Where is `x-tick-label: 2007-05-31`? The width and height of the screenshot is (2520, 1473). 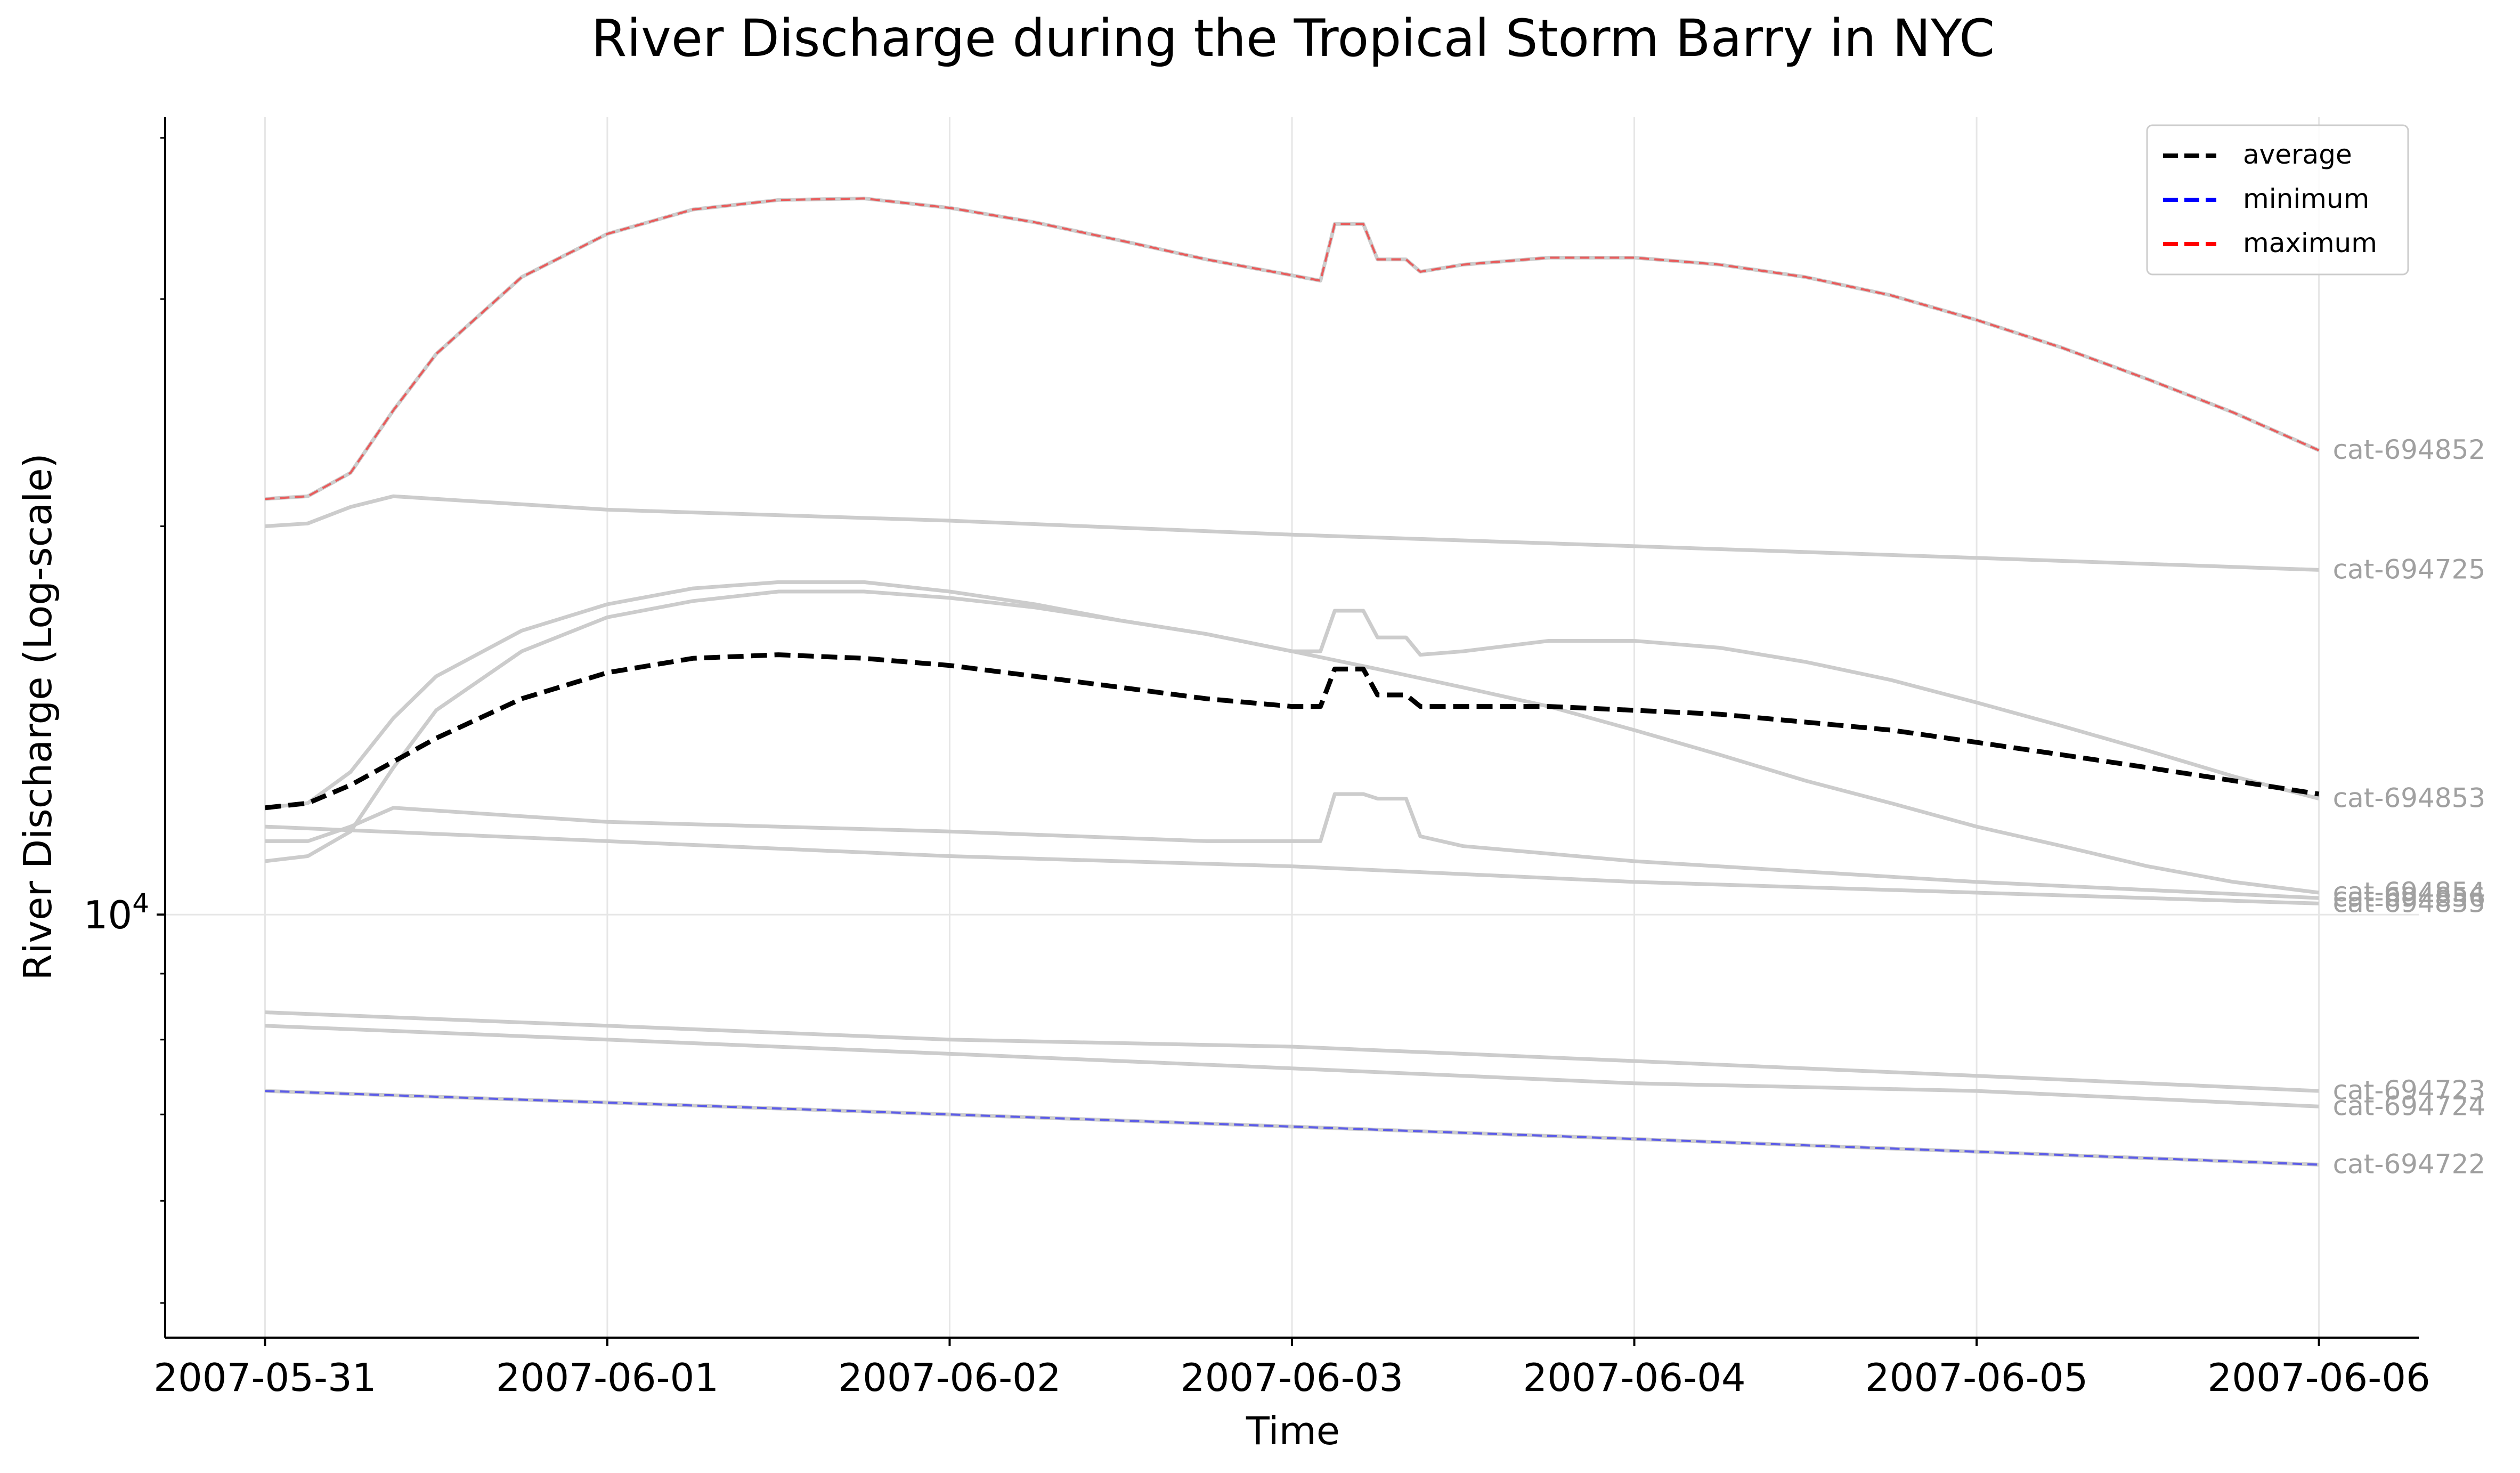
x-tick-label: 2007-05-31 is located at coordinates (264, 1377).